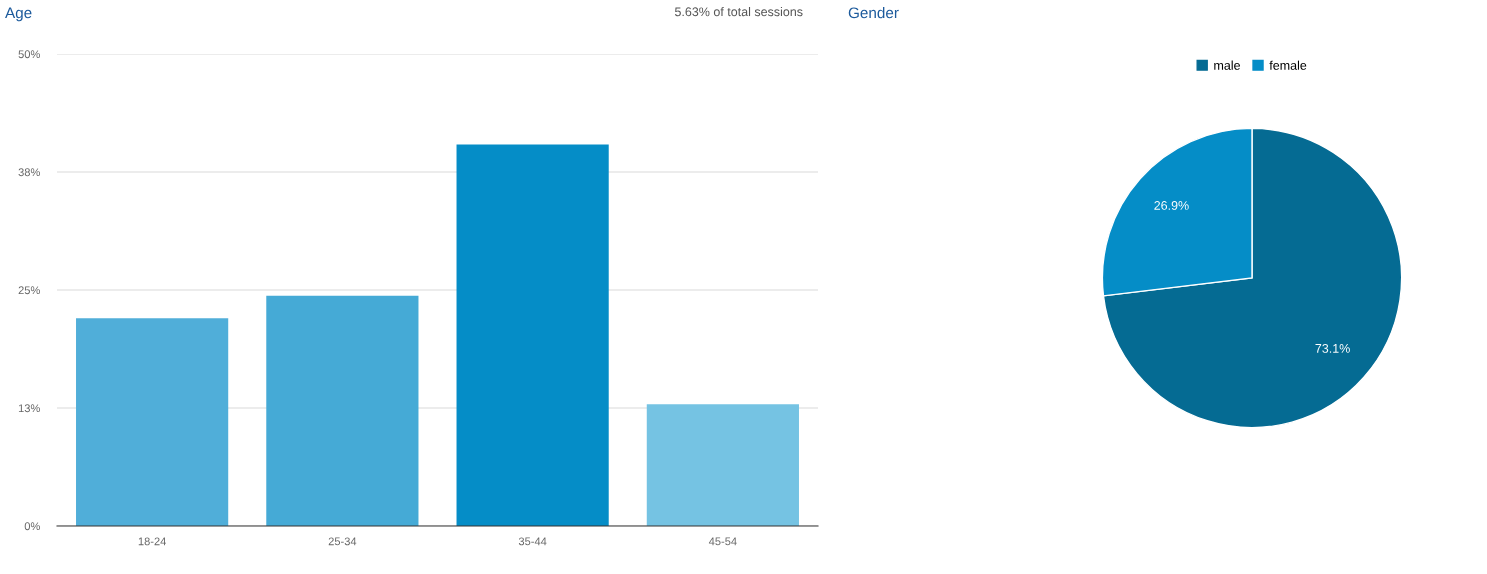 This screenshot has width=1487, height=574. Describe the element at coordinates (1252, 278) in the screenshot. I see `pie-slice` at that location.